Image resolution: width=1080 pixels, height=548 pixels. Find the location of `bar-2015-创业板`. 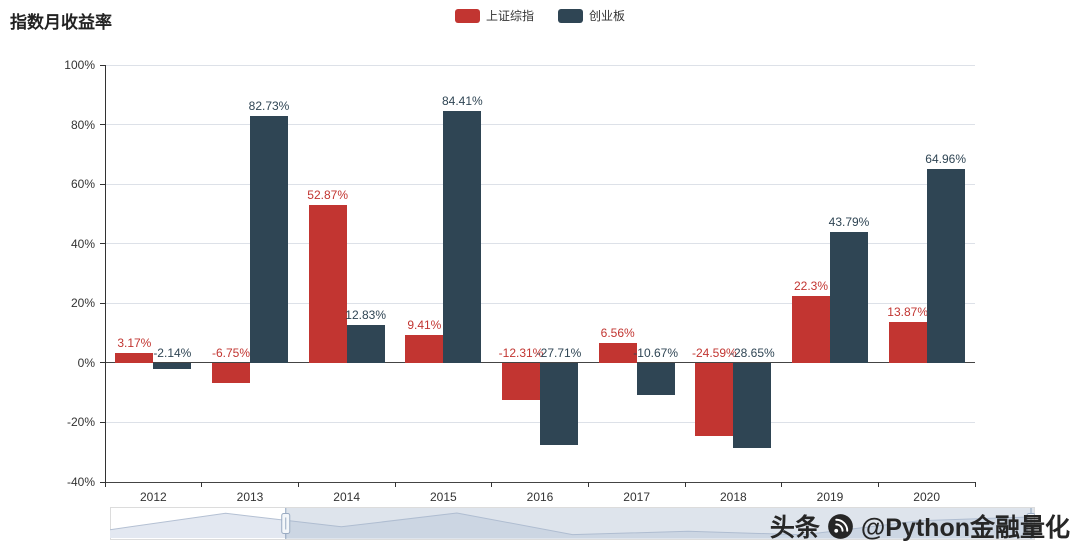

bar-2015-创业板 is located at coordinates (462, 237).